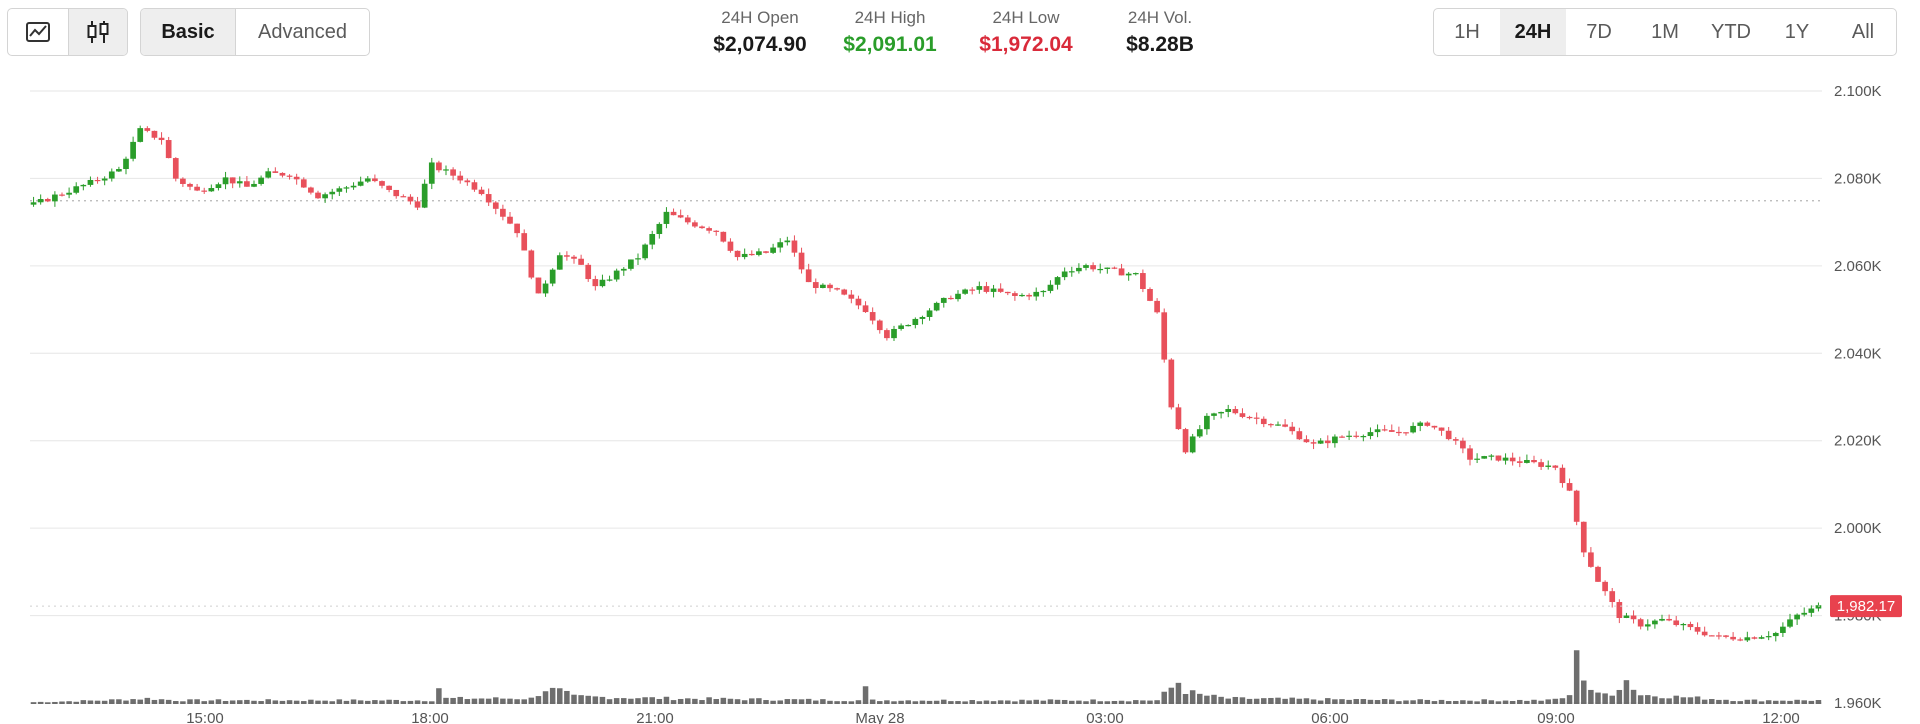 Image resolution: width=1920 pixels, height=724 pixels. I want to click on stat-24h-open: 24H Open $2,074.90, so click(760, 33).